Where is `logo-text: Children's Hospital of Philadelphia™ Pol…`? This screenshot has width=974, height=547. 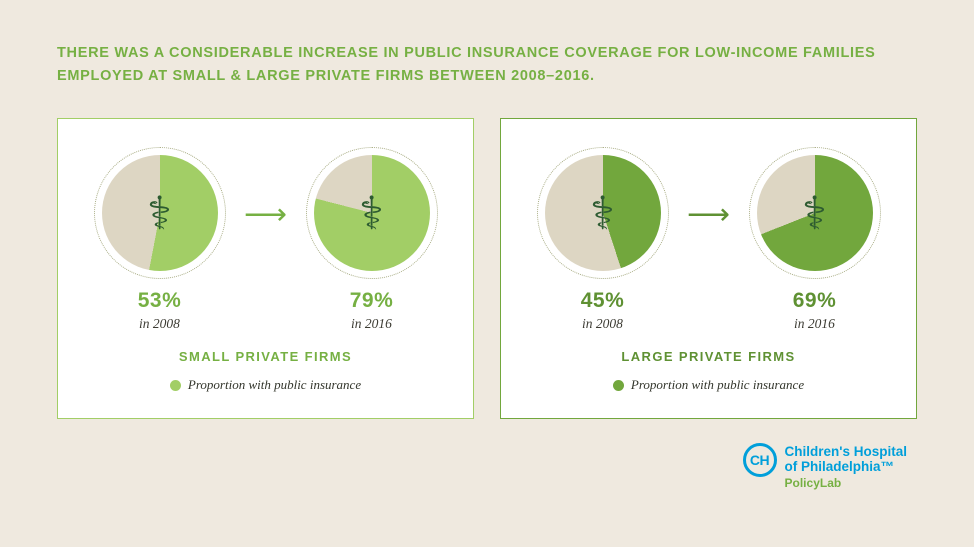 logo-text: Children's Hospital of Philadelphia™ Pol… is located at coordinates (846, 467).